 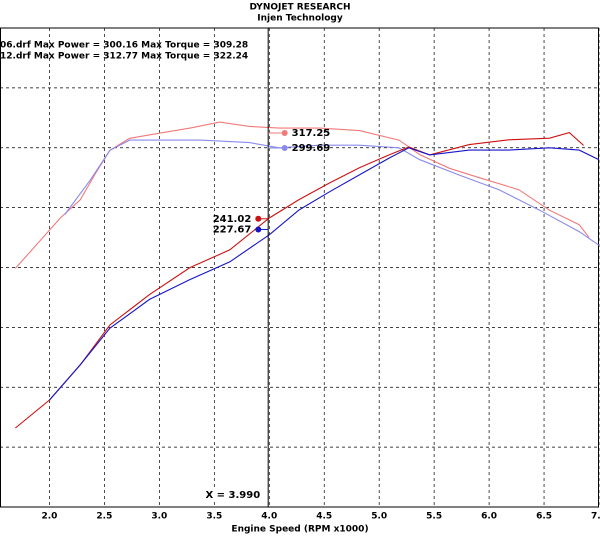 I want to click on x-tick-label: 6.0, so click(x=489, y=517).